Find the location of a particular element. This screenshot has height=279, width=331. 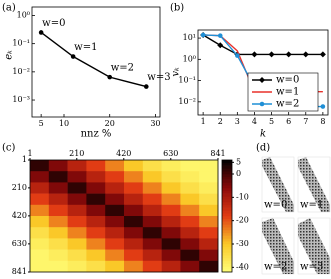

legend-label: w=0 is located at coordinates (287, 80).